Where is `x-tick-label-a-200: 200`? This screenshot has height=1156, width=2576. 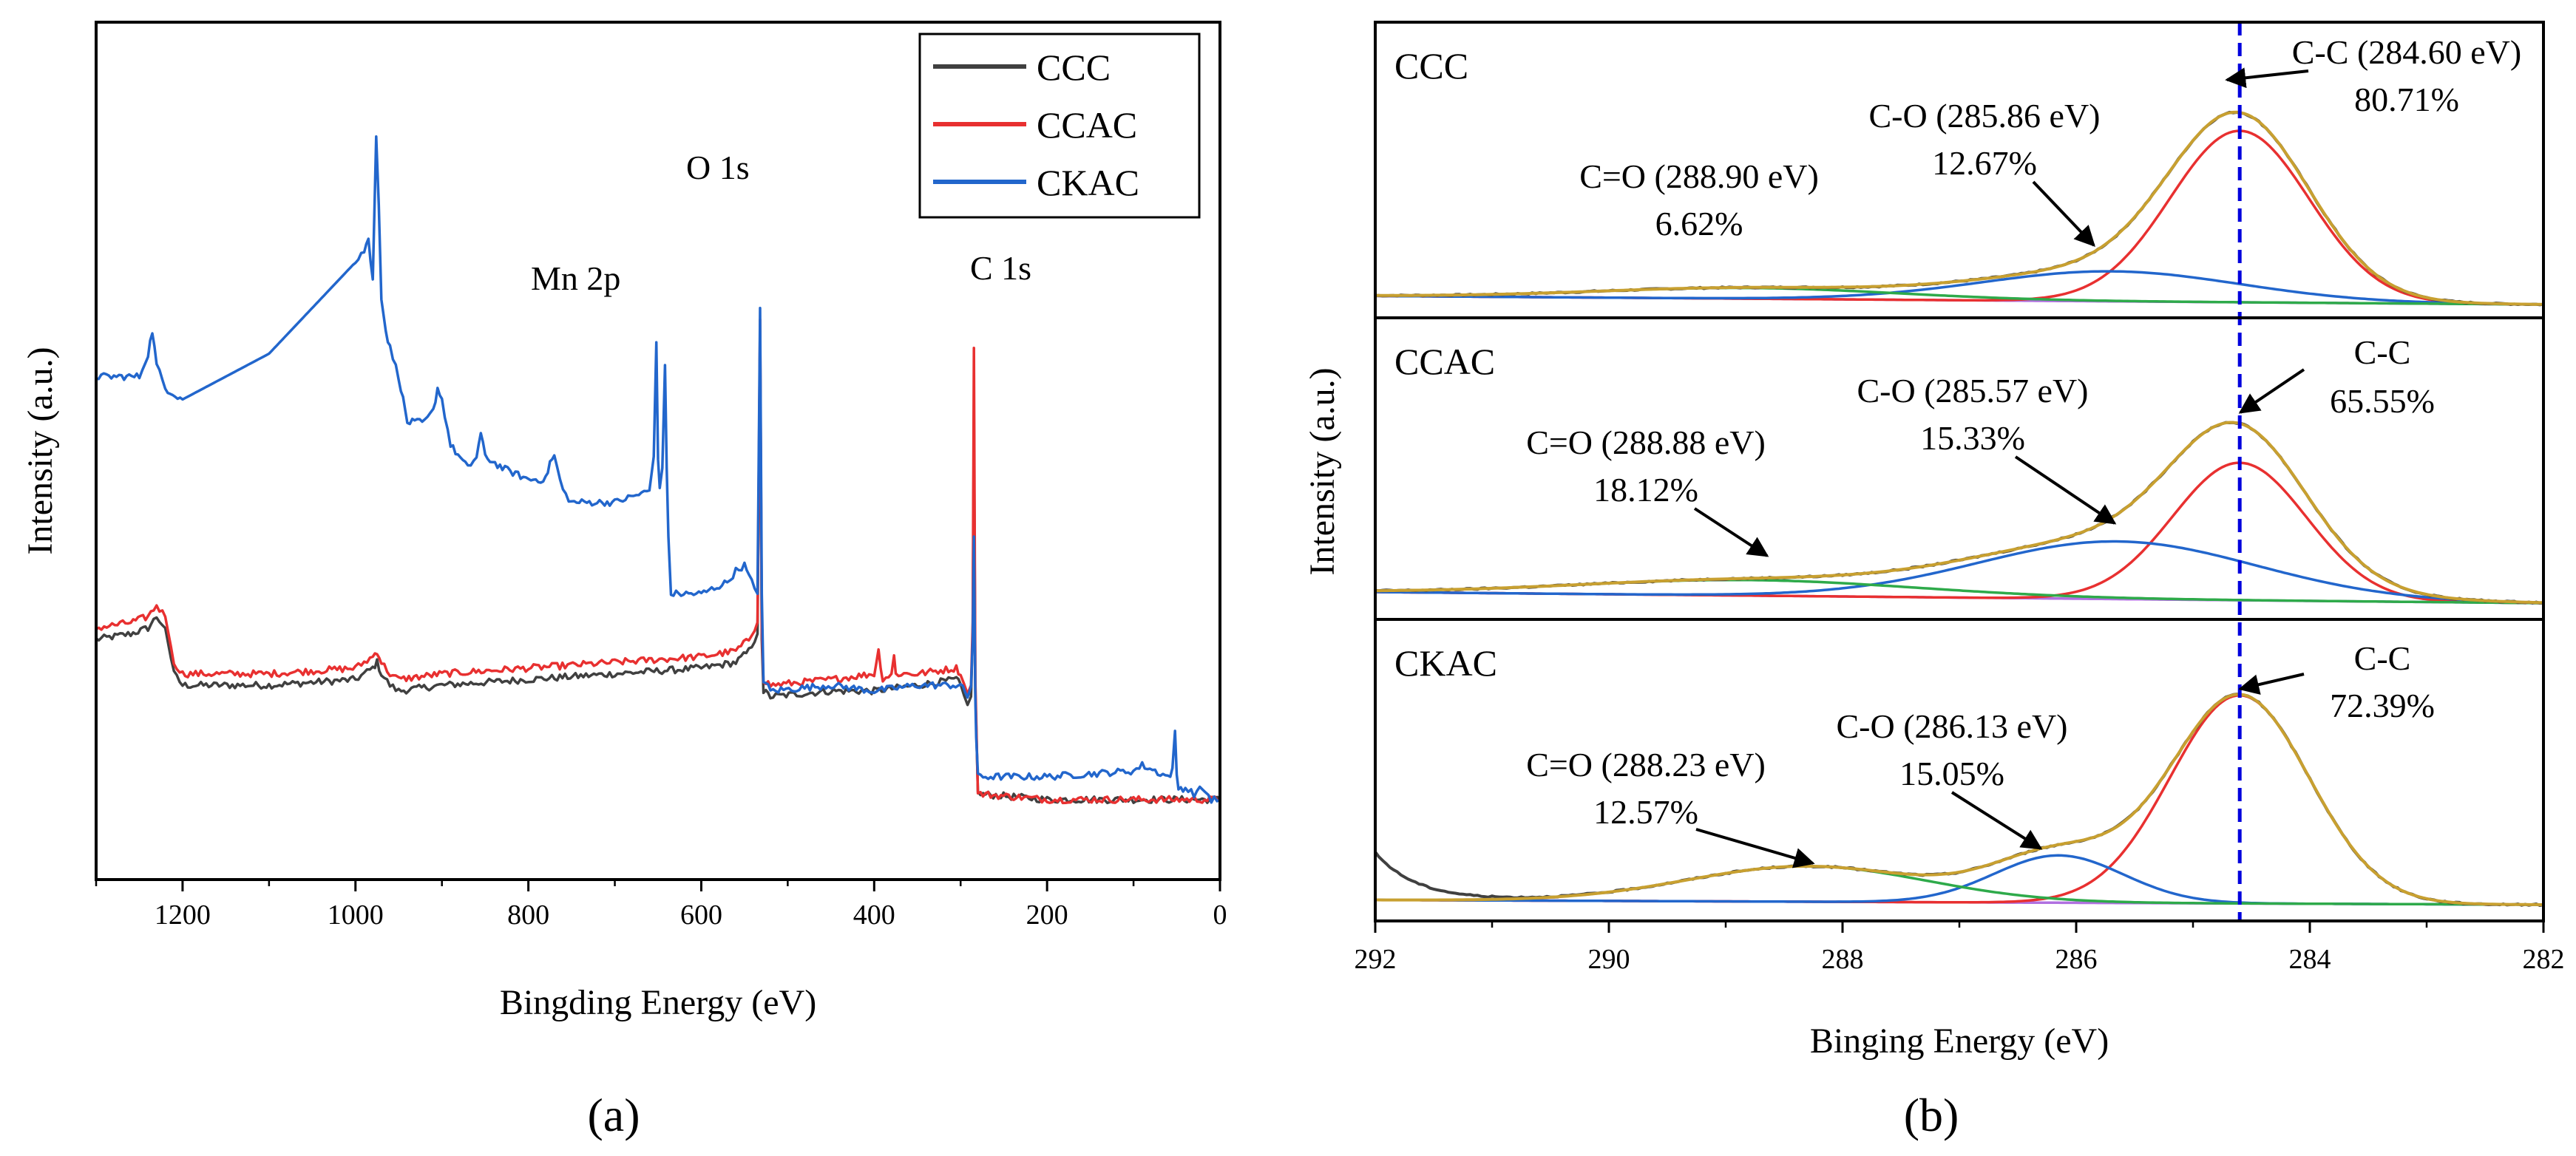 x-tick-label-a-200: 200 is located at coordinates (1047, 915).